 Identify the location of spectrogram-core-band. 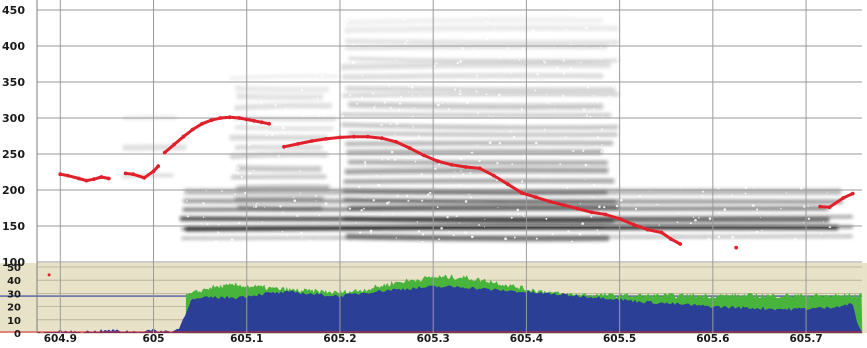
(516, 228).